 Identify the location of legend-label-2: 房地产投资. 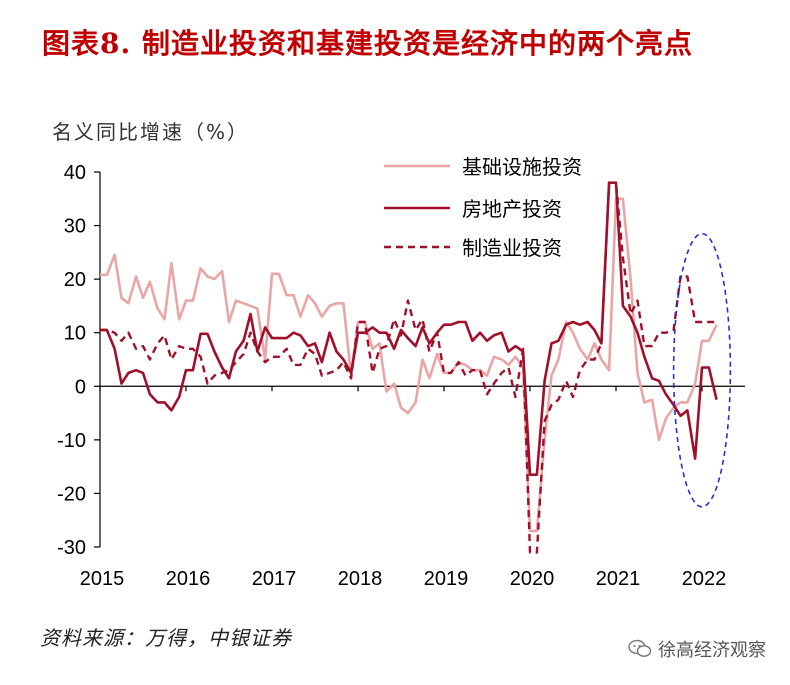
(512, 209).